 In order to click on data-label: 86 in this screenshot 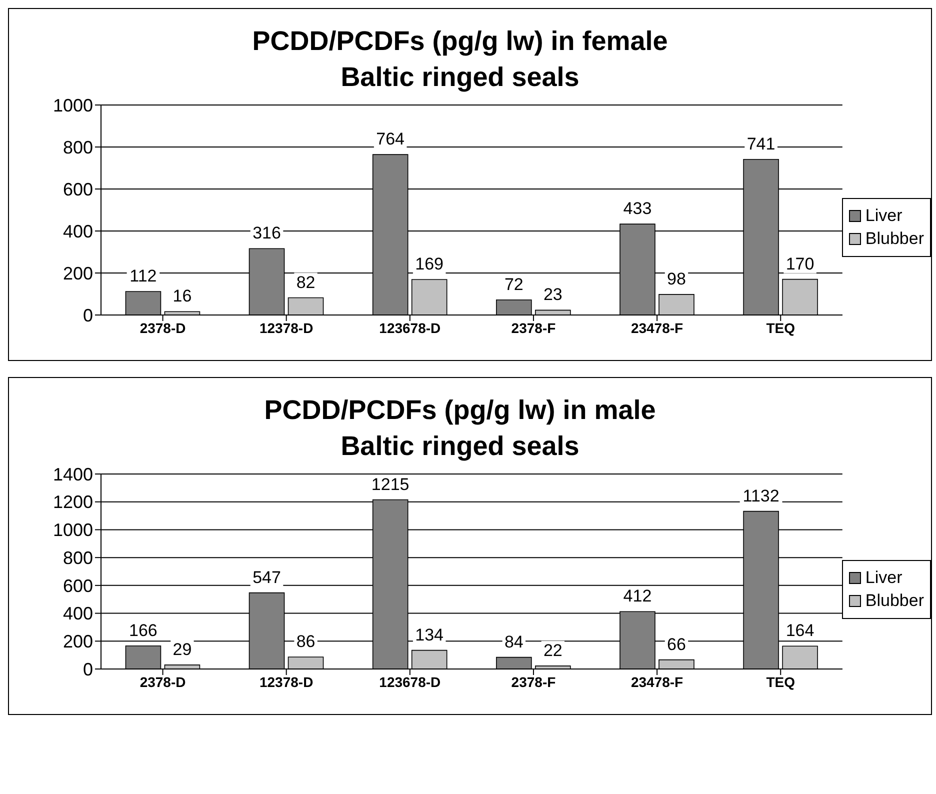, I will do `click(306, 642)`.